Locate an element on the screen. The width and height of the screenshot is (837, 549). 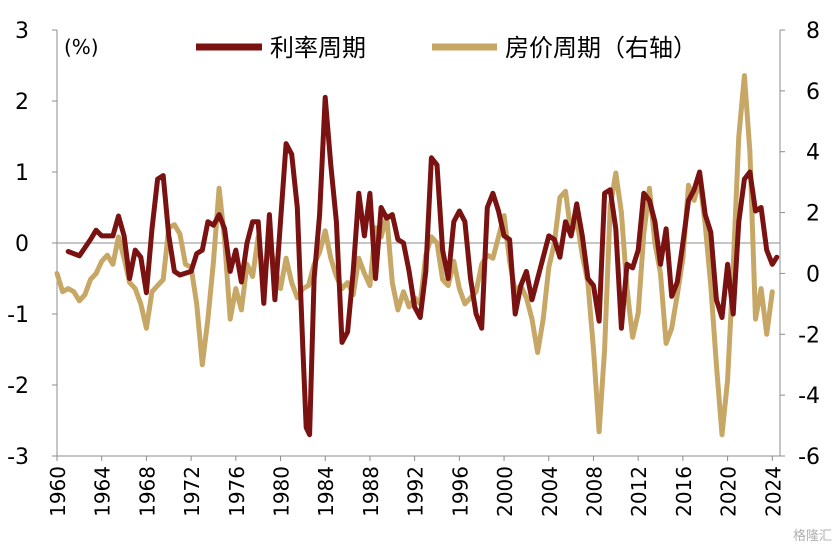
left-axis-tick-label: -2 is located at coordinates (18, 386).